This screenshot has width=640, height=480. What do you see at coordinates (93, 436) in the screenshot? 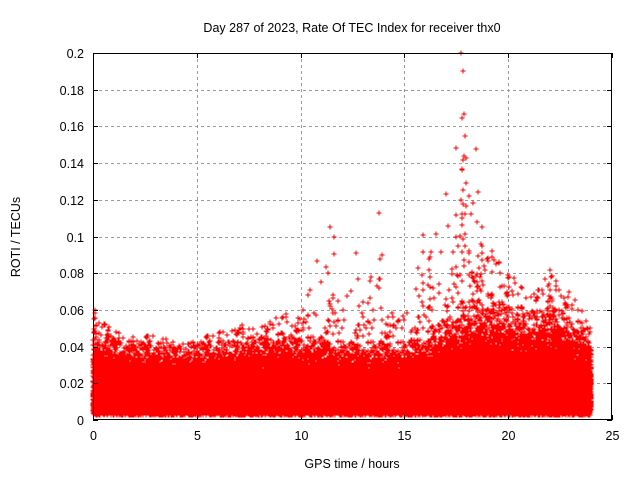
I see `x-tick-label: 0` at bounding box center [93, 436].